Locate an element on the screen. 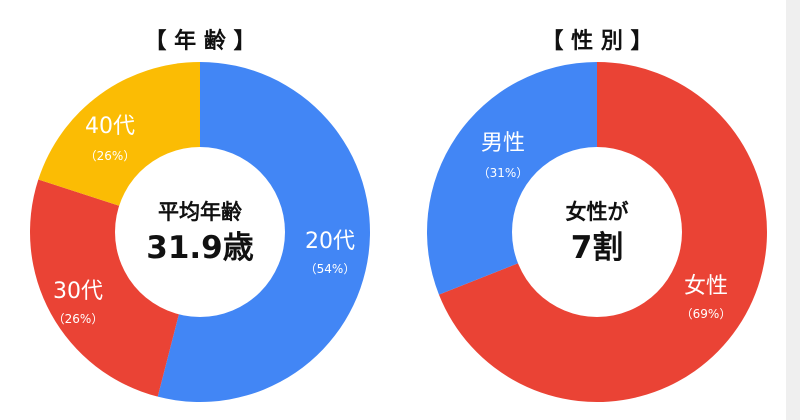  gender-chart-title: 【 性 別 】 is located at coordinates (597, 41).